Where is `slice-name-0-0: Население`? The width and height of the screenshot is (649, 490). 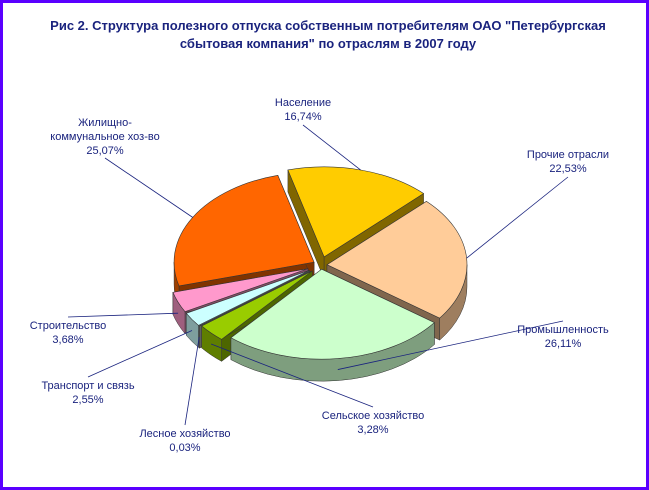
slice-name-0-0: Население is located at coordinates (303, 103).